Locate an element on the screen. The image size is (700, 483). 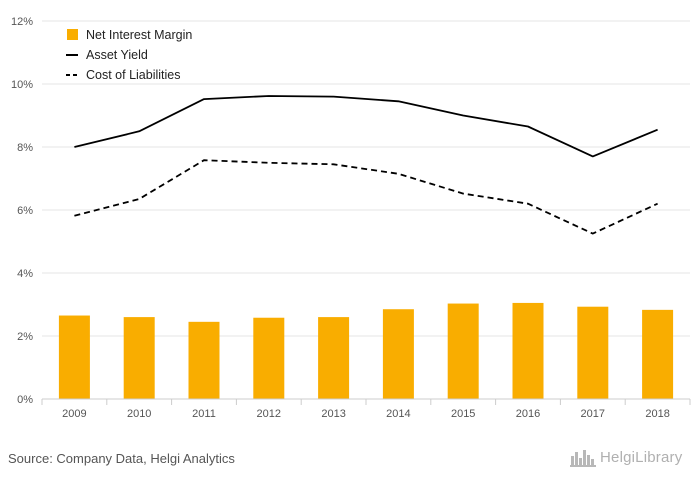
legend-label: Cost of Liabilities is located at coordinates (133, 75).